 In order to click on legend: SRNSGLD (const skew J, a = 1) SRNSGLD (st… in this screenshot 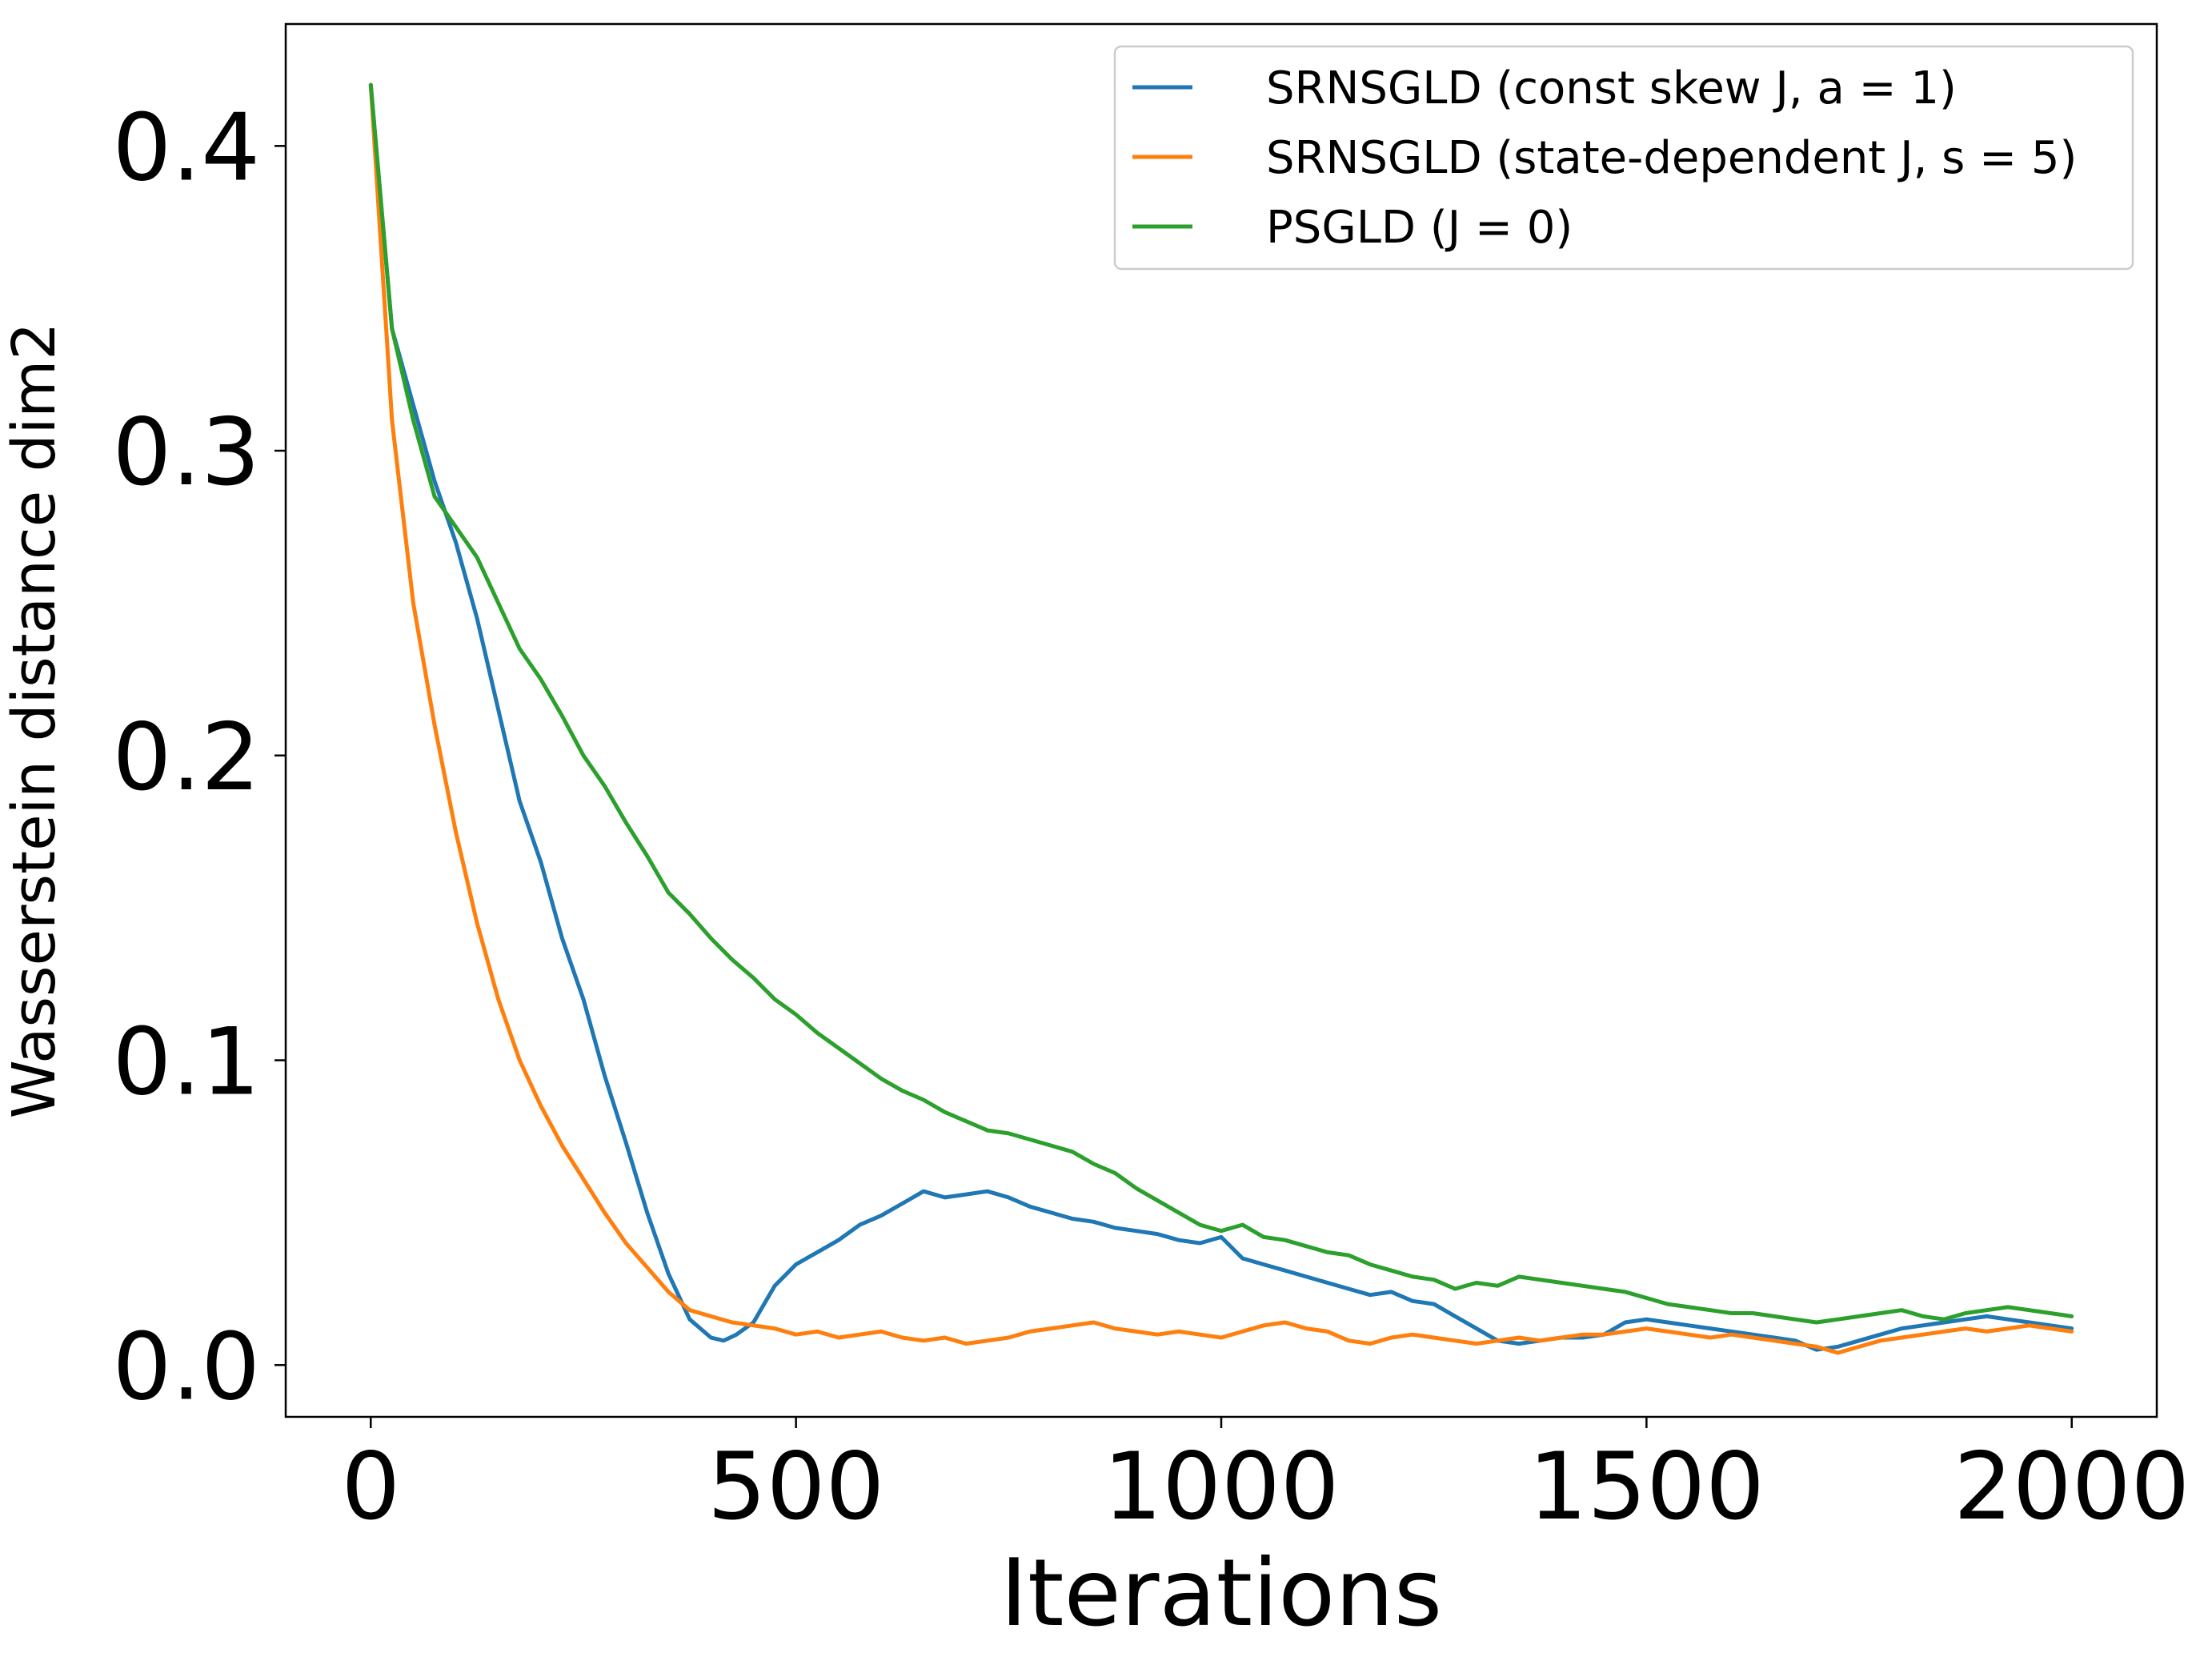, I will do `click(1623, 158)`.